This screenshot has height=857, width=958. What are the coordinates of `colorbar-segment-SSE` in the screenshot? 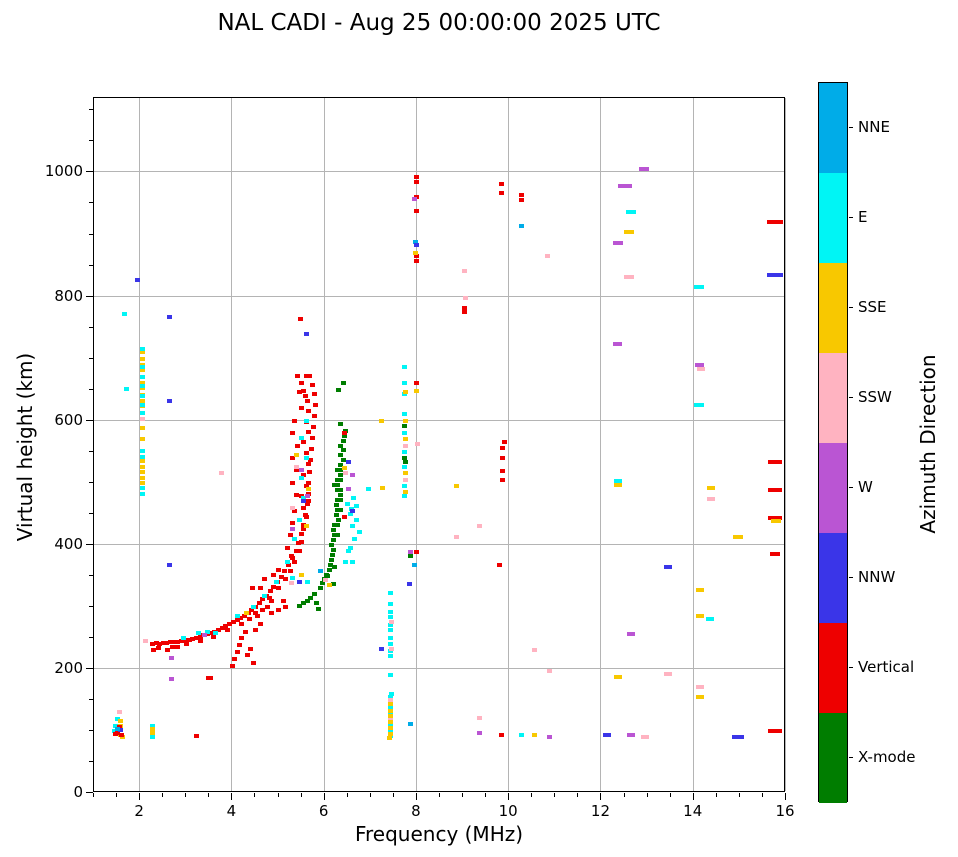 It's located at (833, 308).